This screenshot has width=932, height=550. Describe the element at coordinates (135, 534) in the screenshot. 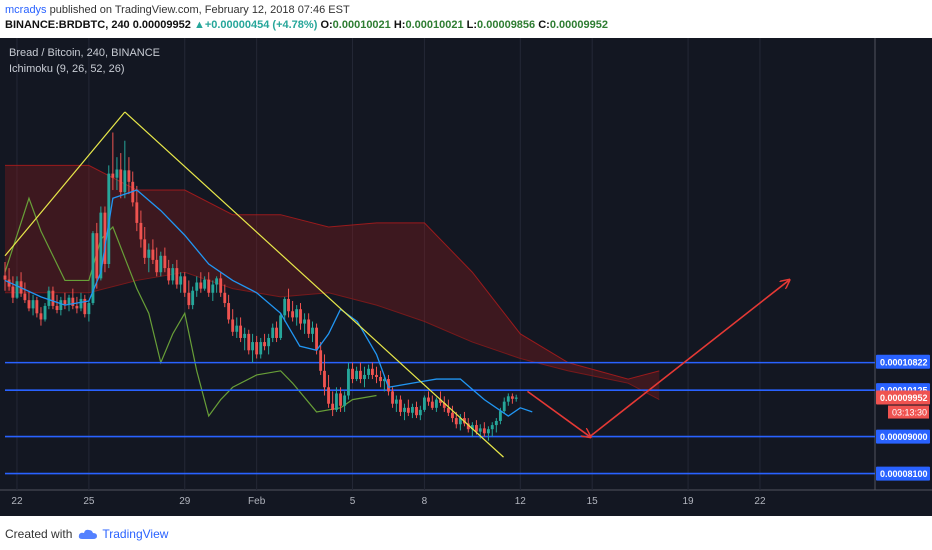

I see `tradingview-brand-link: TradingView` at that location.